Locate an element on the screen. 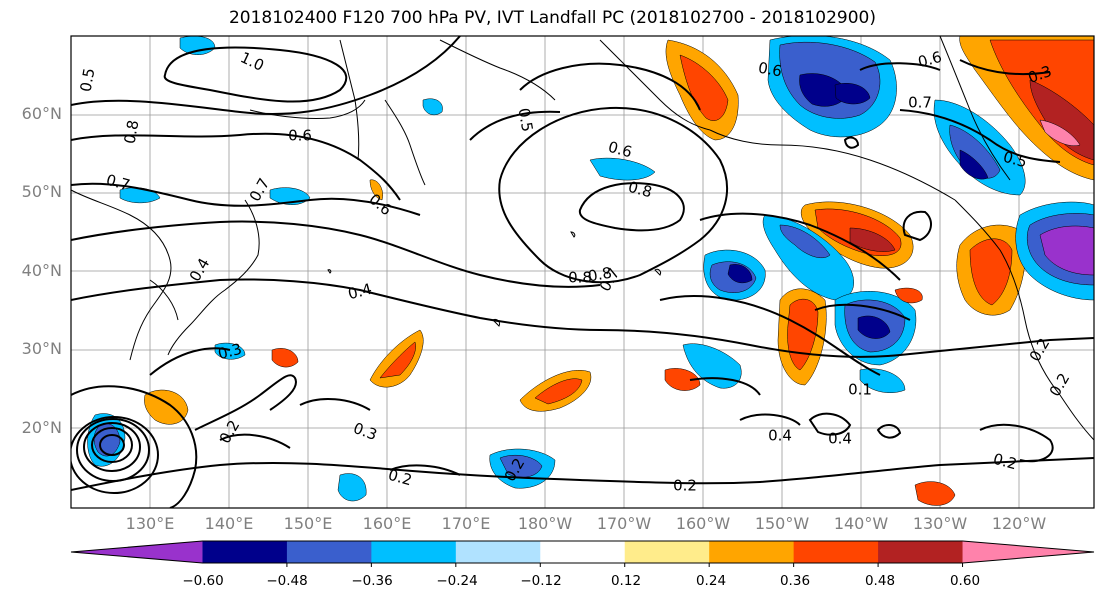  colorbar-label: 0.12 is located at coordinates (626, 581).